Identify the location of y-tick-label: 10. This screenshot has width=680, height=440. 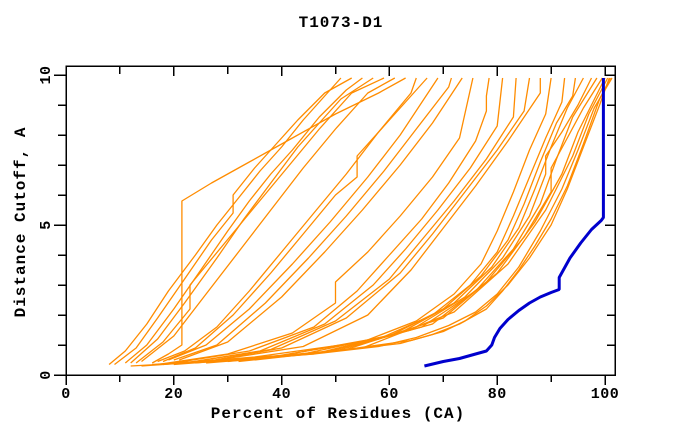
(46, 74).